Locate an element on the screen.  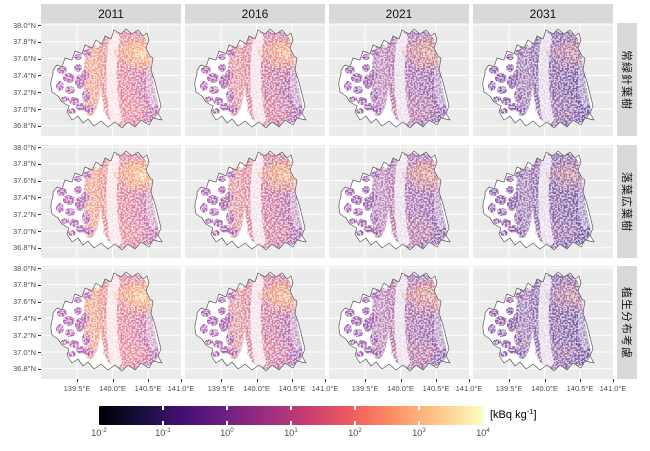
facet-row-strip-3: 植生分布考慮 is located at coordinates (627, 322).